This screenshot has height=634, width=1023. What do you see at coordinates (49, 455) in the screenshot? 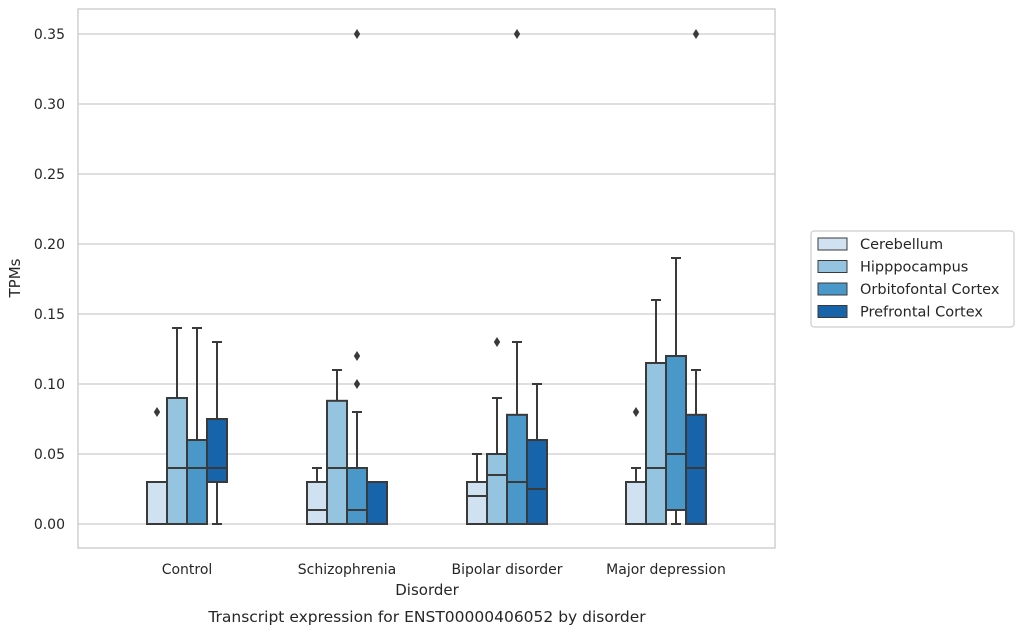
I see `y-tick-label: 0.05` at bounding box center [49, 455].